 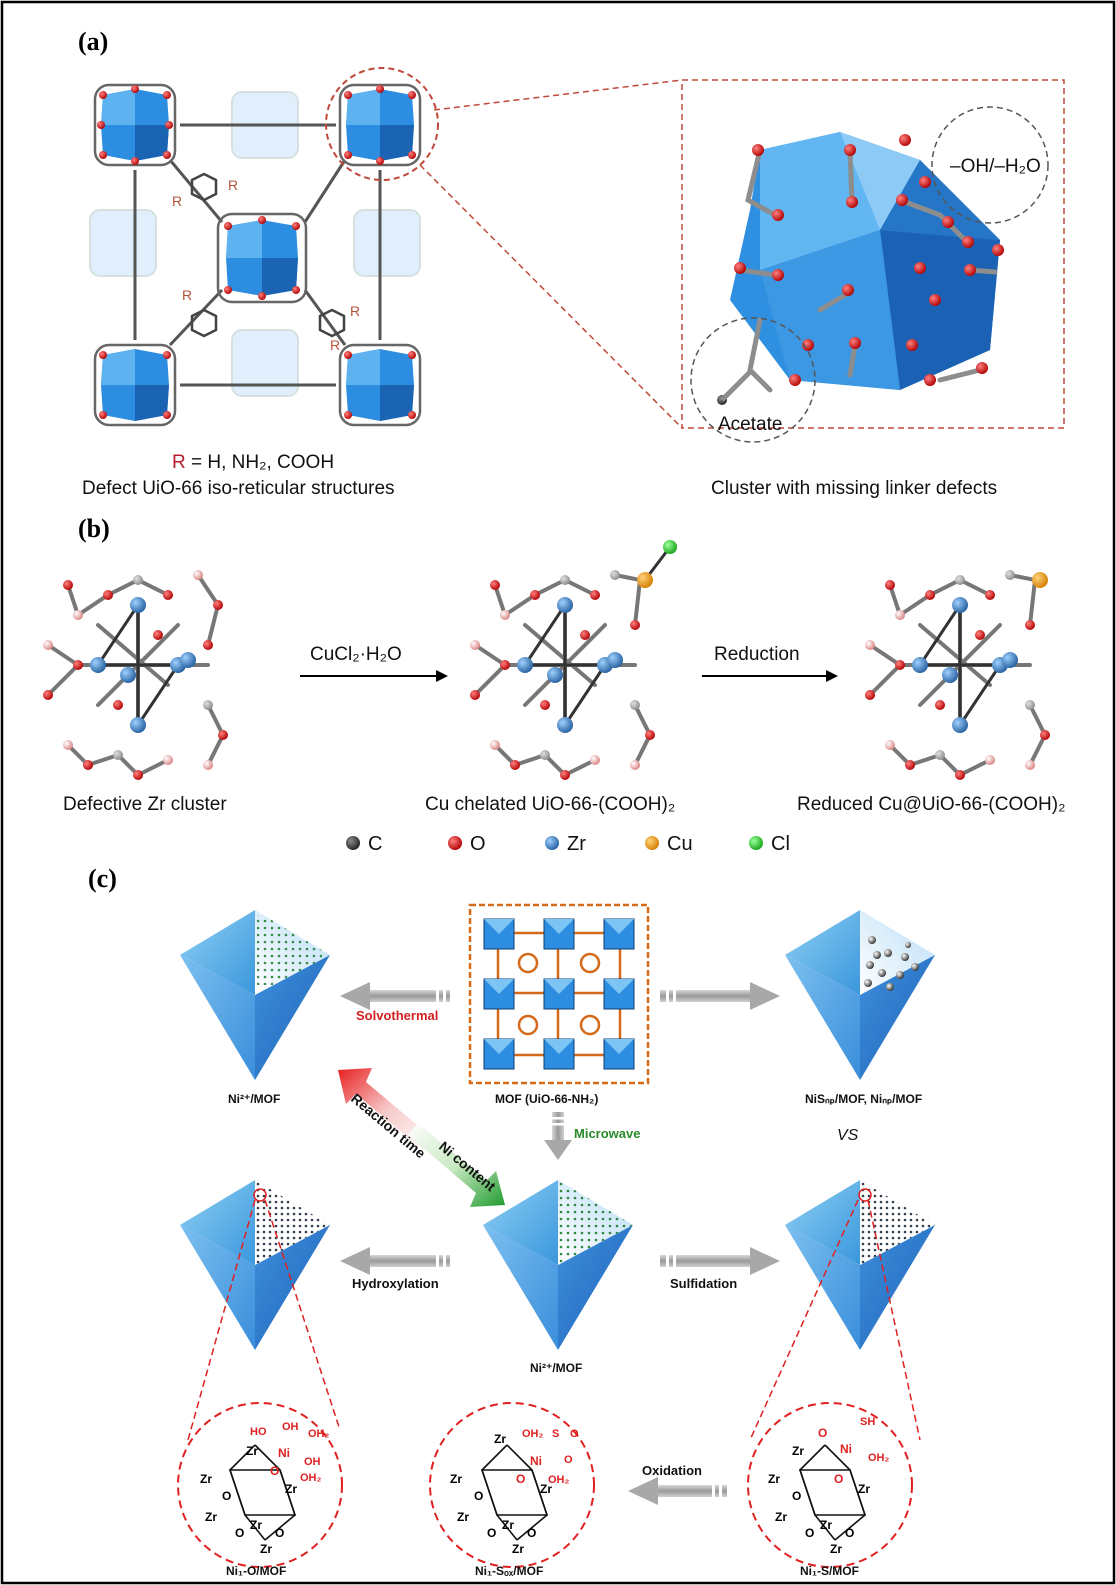 I want to click on legend-item-o: O, so click(x=467, y=844).